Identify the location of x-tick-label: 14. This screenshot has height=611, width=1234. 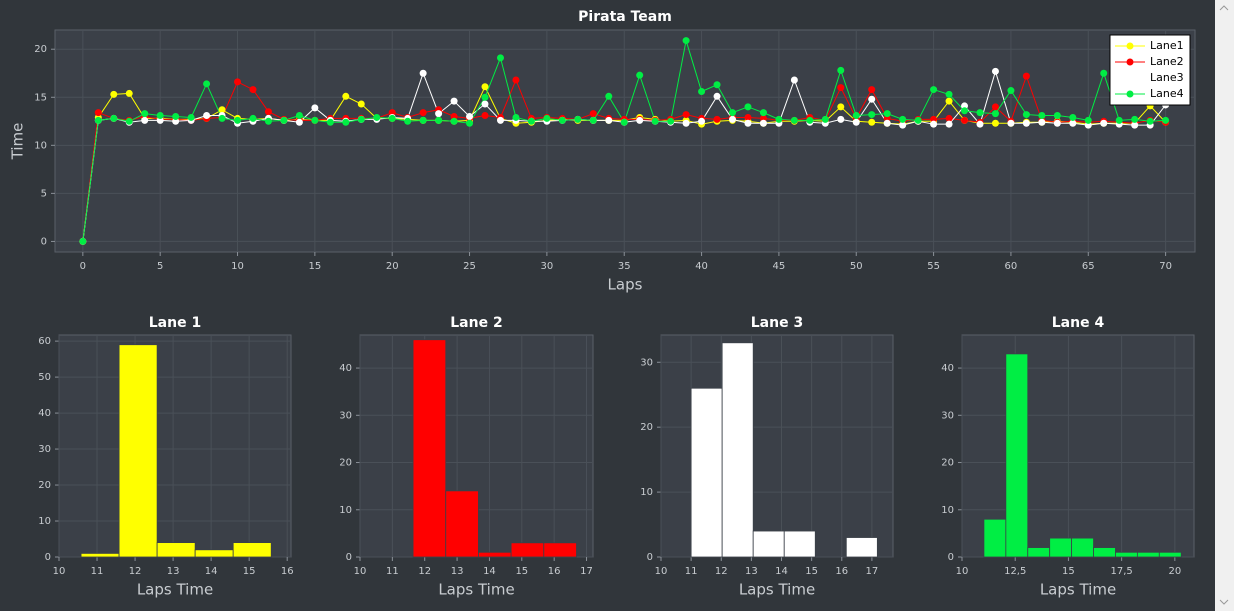
(211, 571).